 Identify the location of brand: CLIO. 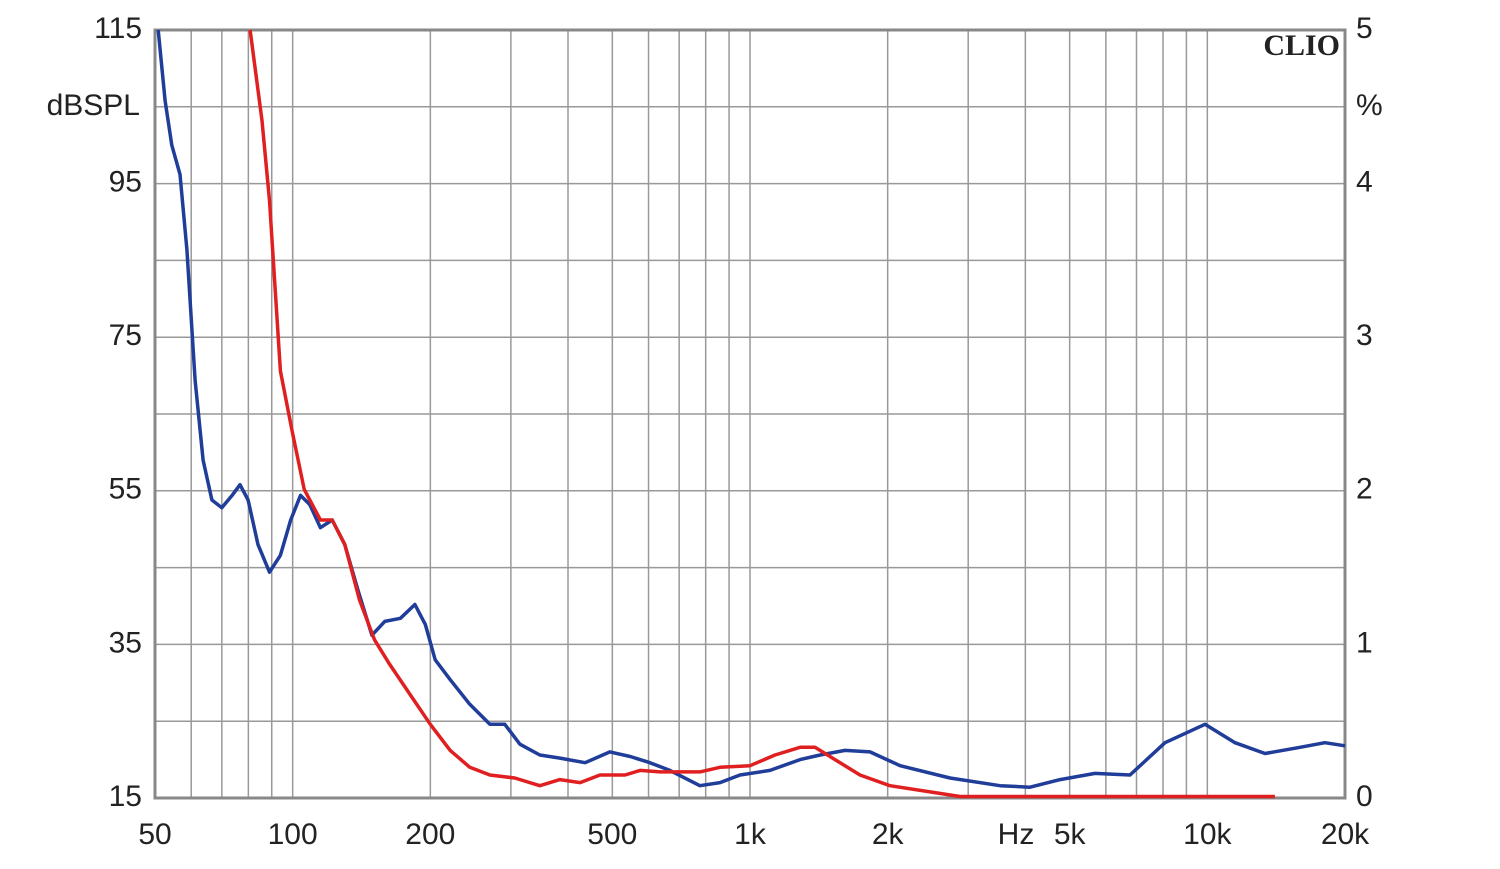
(1301, 45).